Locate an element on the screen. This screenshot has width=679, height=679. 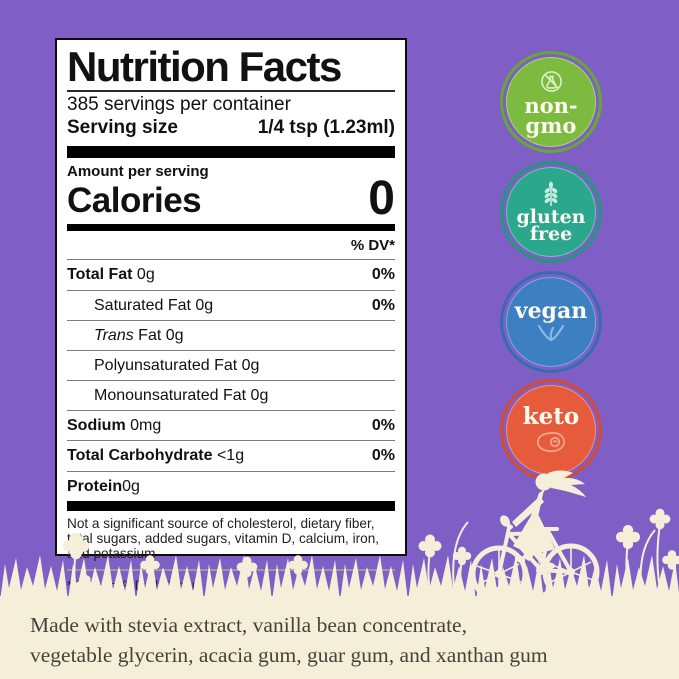
badge-keto: keto is located at coordinates (551, 430).